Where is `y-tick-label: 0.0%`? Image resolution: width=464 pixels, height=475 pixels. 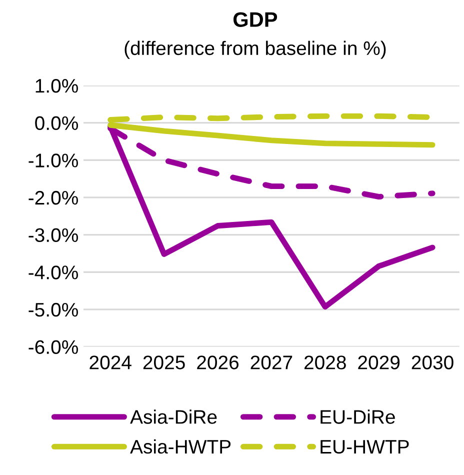
y-tick-label: 0.0% is located at coordinates (56, 123).